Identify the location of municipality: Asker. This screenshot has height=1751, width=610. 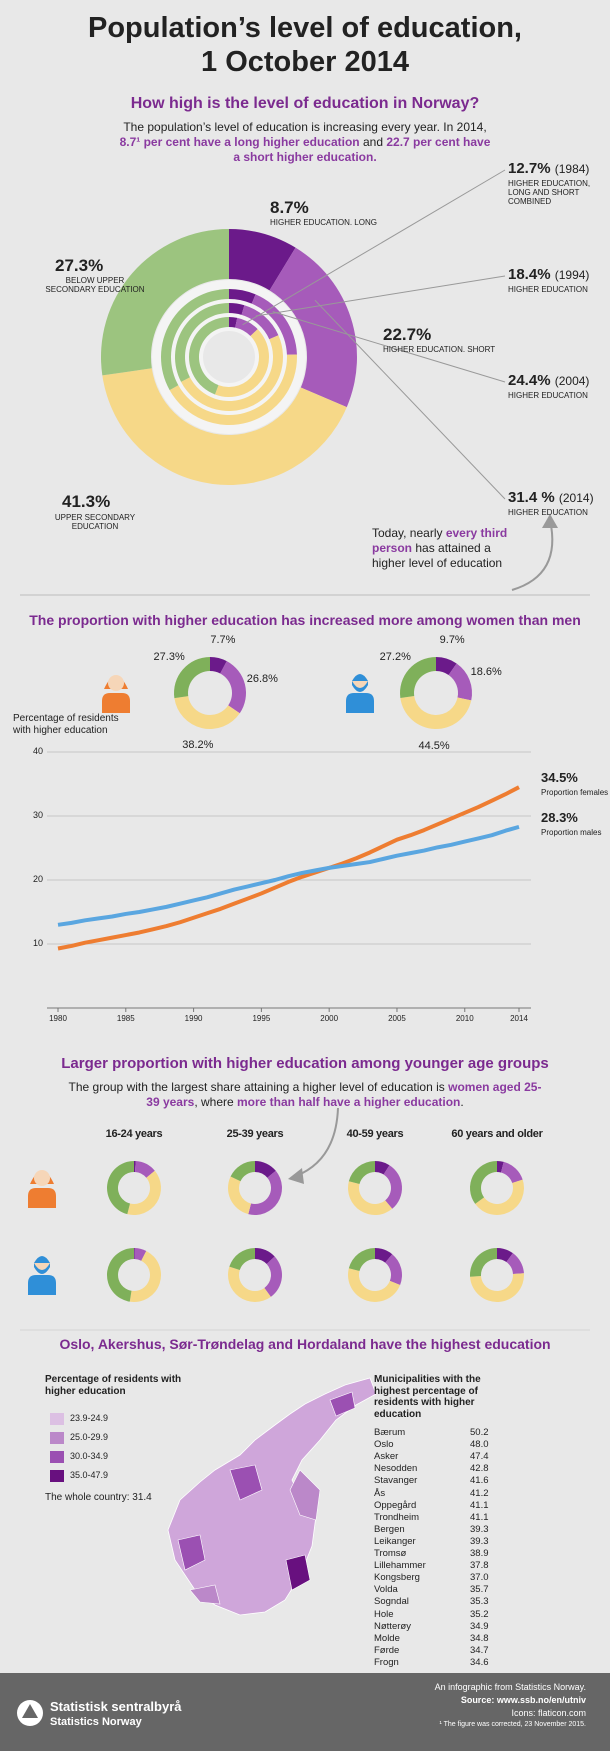
(386, 1457).